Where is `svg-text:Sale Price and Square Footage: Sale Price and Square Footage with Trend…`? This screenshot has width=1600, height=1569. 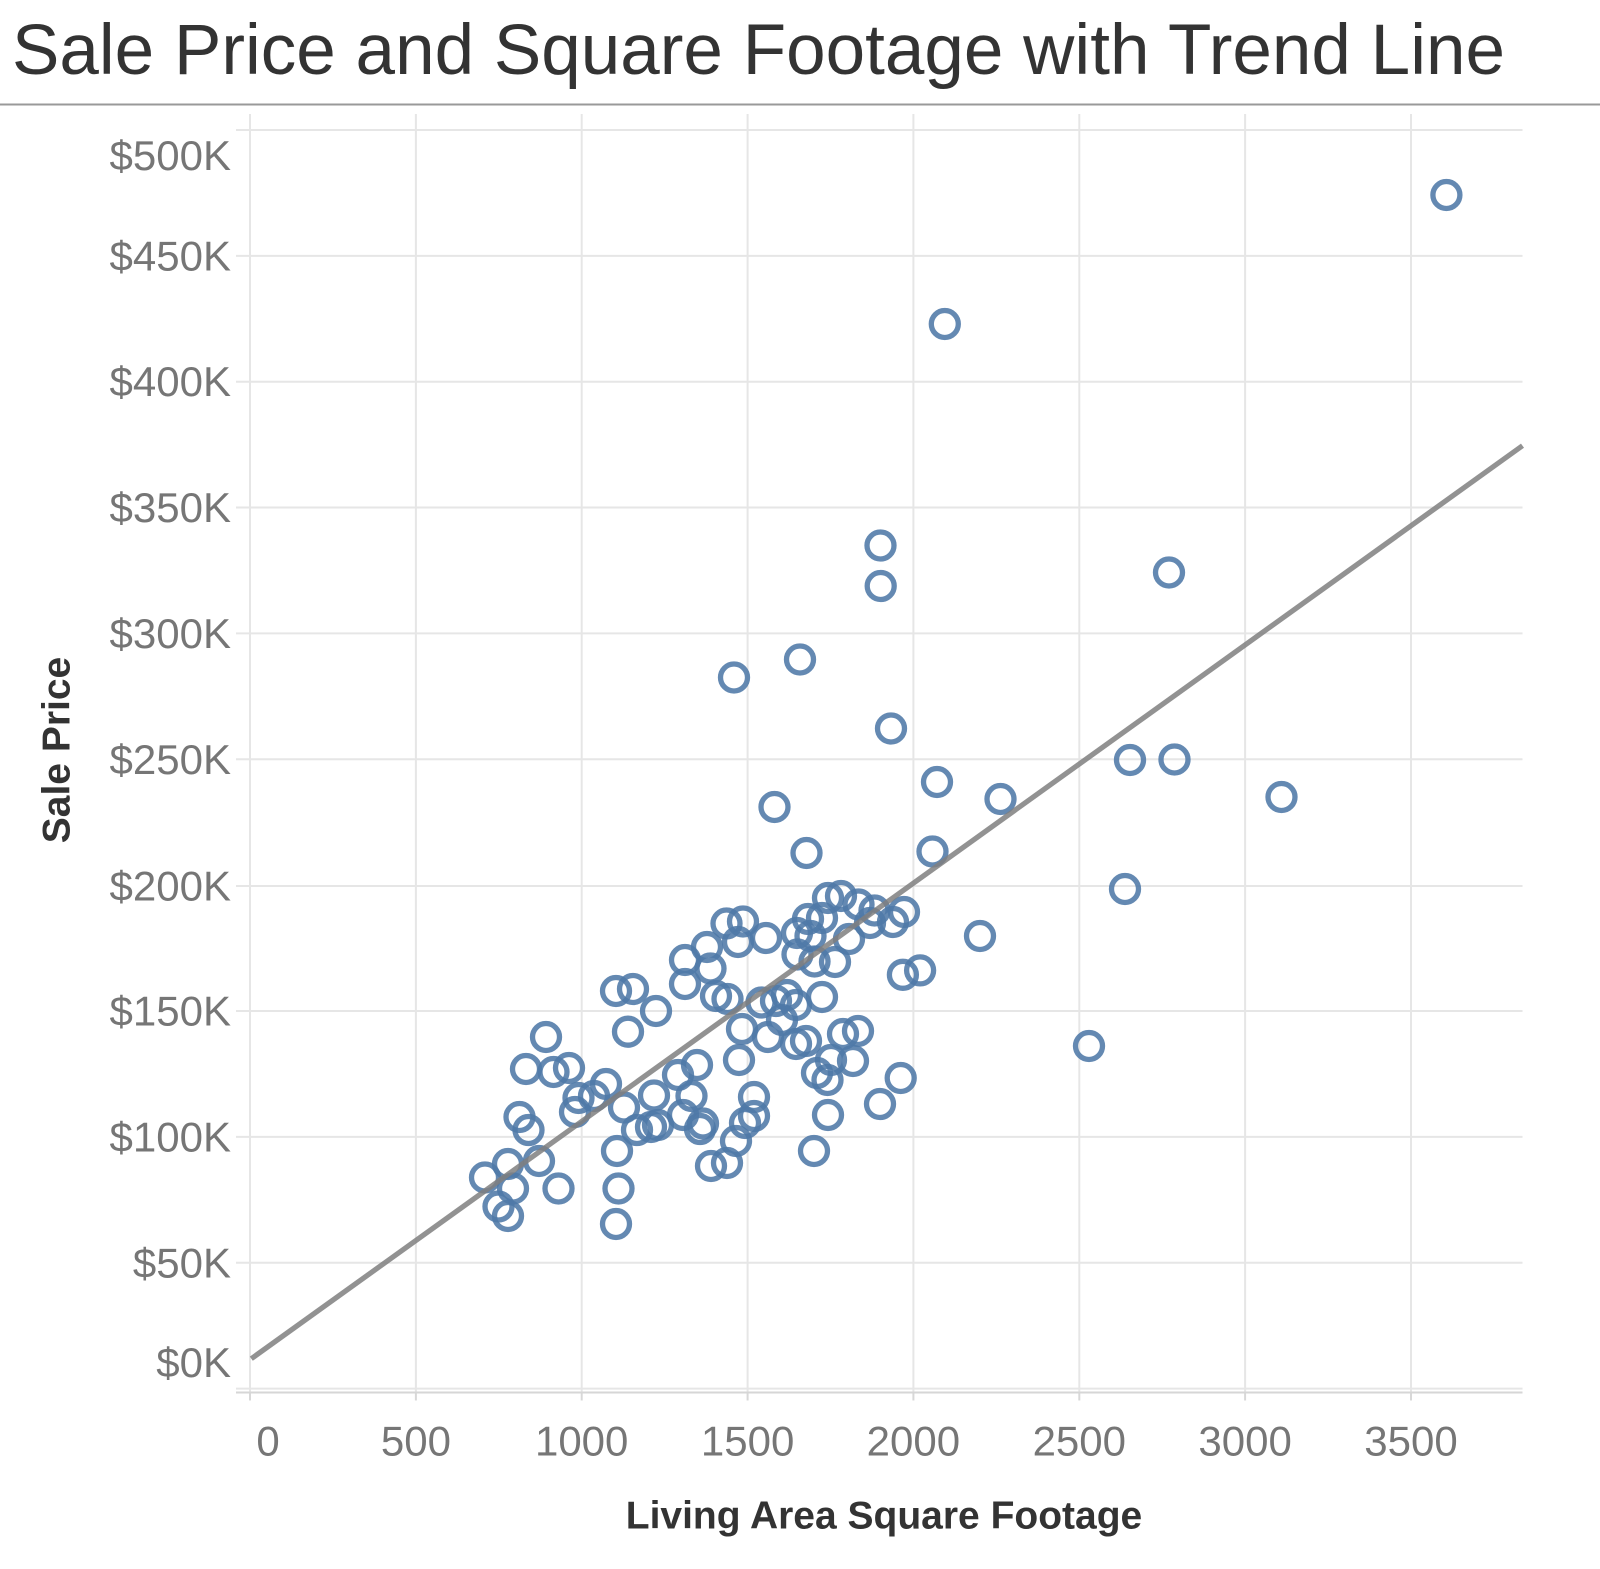 svg-text:Sale Price and Square Footage: Sale Price and Square Footage with Trend… is located at coordinates (758, 50).